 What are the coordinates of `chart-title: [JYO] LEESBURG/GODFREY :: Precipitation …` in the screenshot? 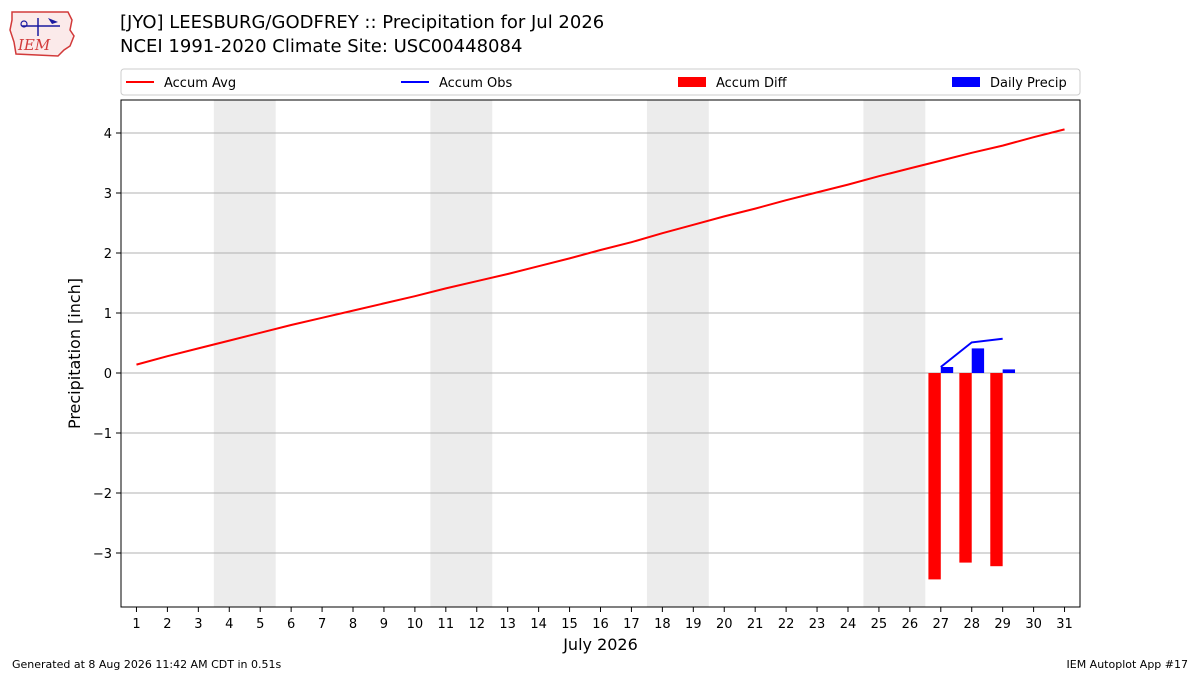 It's located at (362, 22).